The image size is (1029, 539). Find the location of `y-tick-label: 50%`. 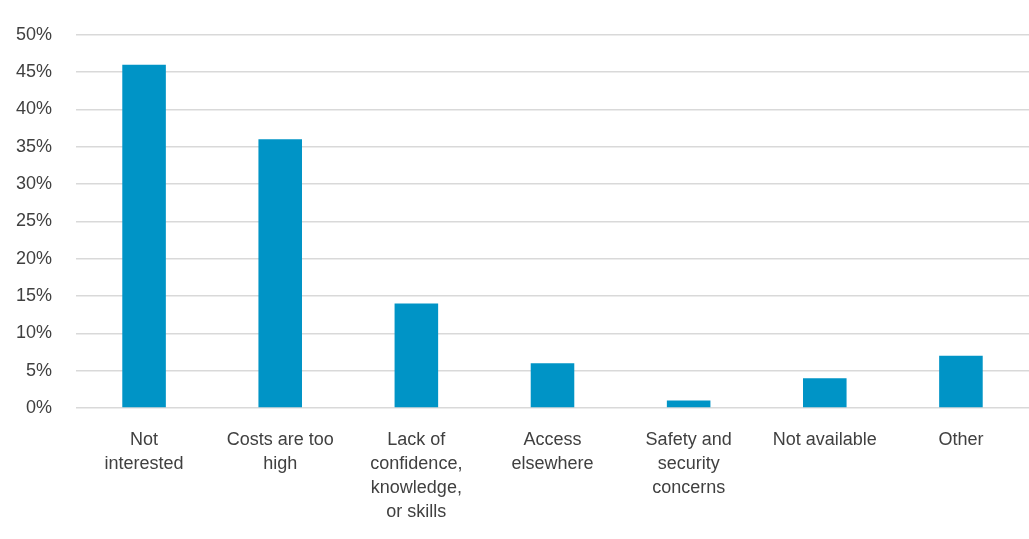

y-tick-label: 50% is located at coordinates (33, 33).